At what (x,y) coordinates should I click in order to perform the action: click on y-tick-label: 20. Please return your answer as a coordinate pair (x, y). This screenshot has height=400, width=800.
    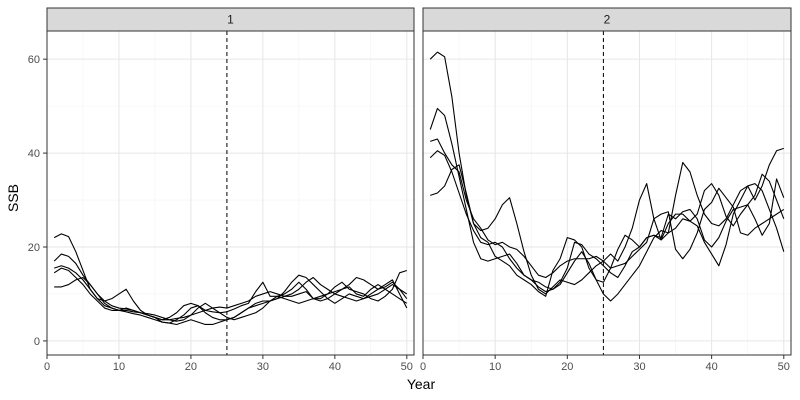
    Looking at the image, I should click on (34, 248).